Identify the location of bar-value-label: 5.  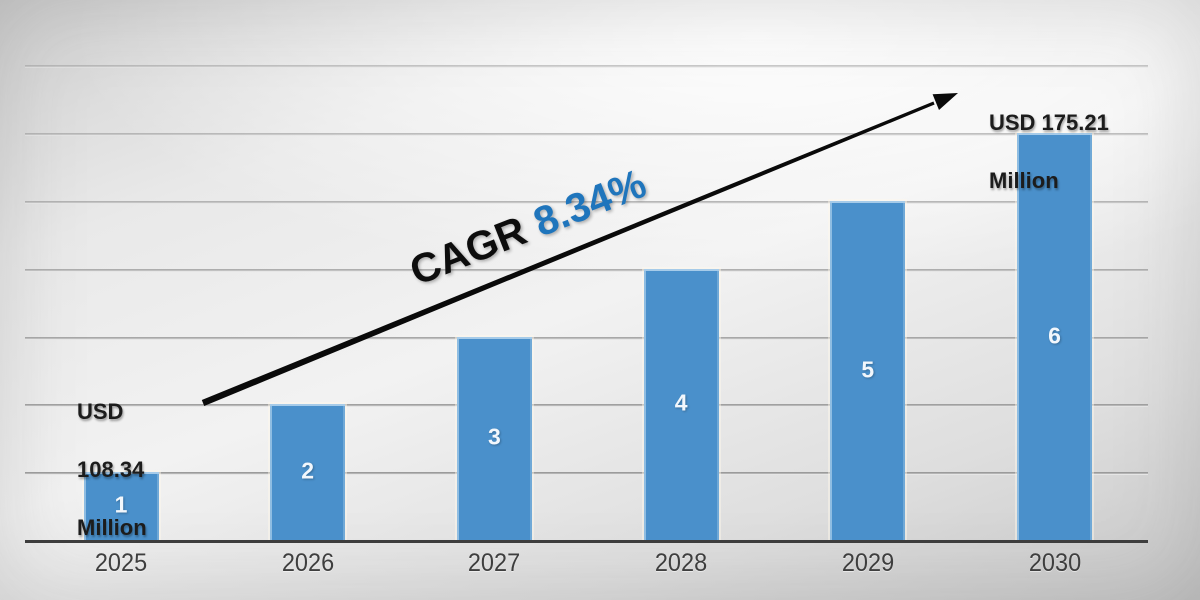
(868, 368).